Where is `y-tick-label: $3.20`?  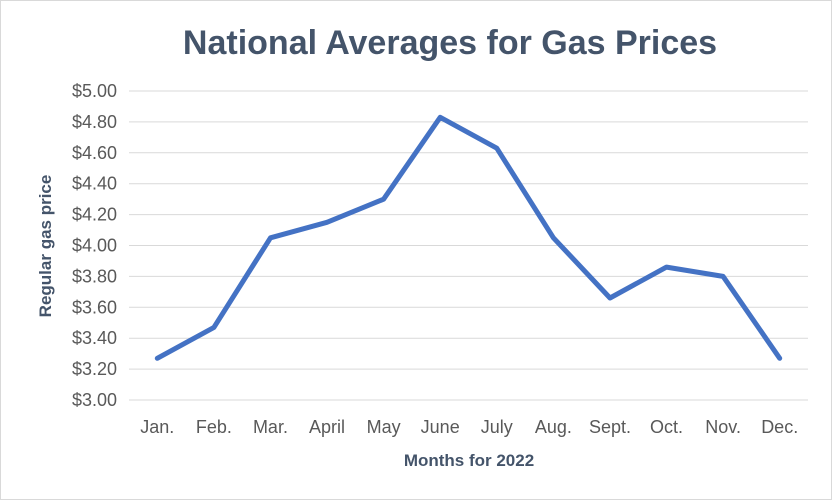 y-tick-label: $3.20 is located at coordinates (94, 369).